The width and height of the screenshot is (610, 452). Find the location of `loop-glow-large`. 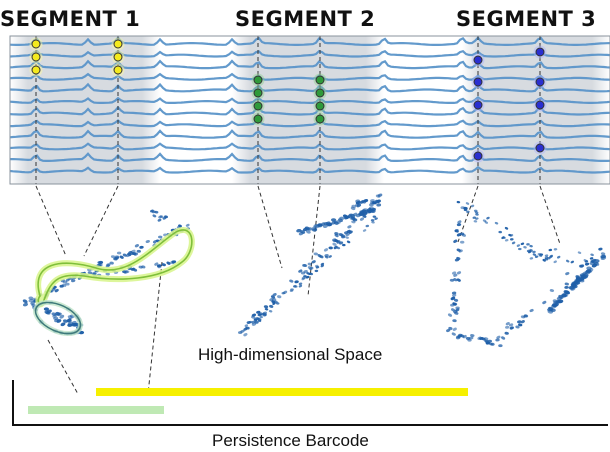

loop-glow-large is located at coordinates (115, 267).